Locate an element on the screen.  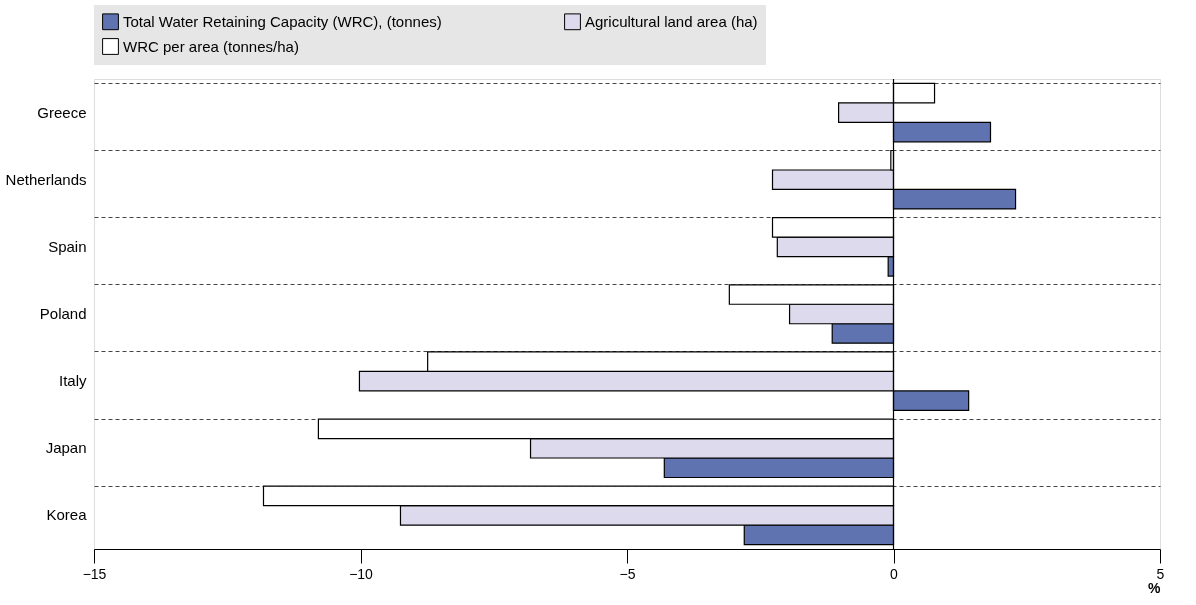
x-tick-label: −15 is located at coordinates (94, 573).